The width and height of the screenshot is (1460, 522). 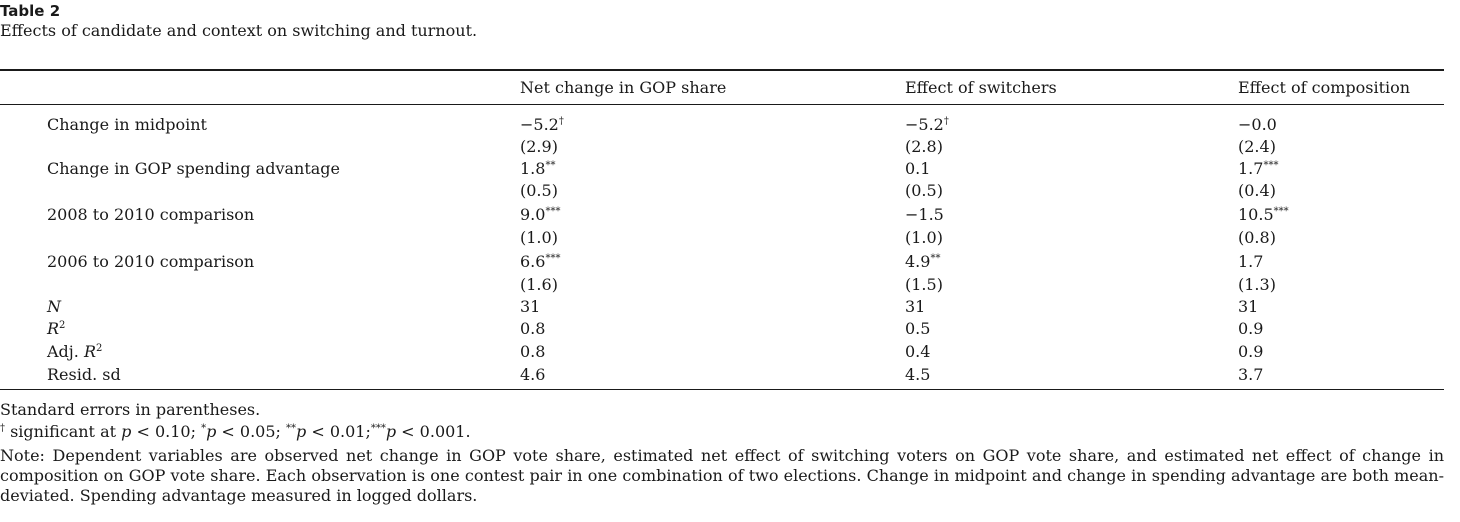 I want to click on header-rule, so click(x=722, y=104).